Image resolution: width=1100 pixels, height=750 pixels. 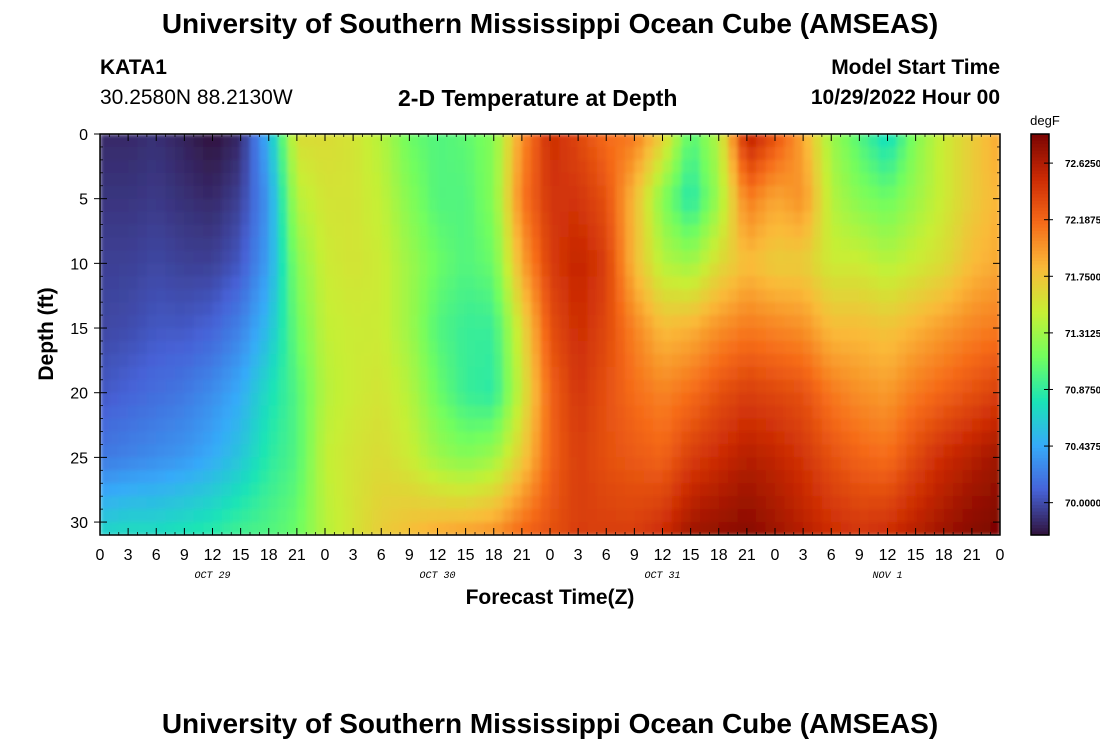 I want to click on plot-title: 2-D Temperature at Depth, so click(x=538, y=98).